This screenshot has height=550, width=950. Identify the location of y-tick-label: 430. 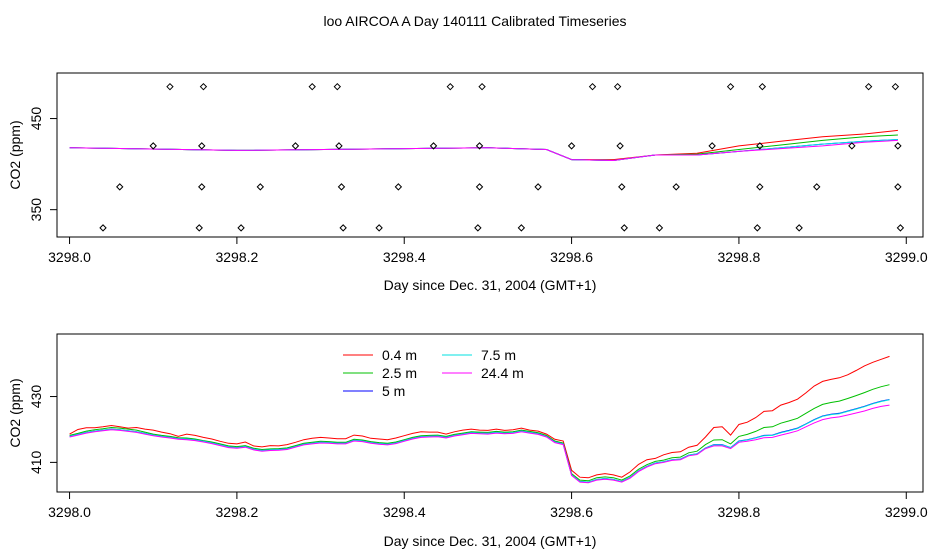
(36, 397).